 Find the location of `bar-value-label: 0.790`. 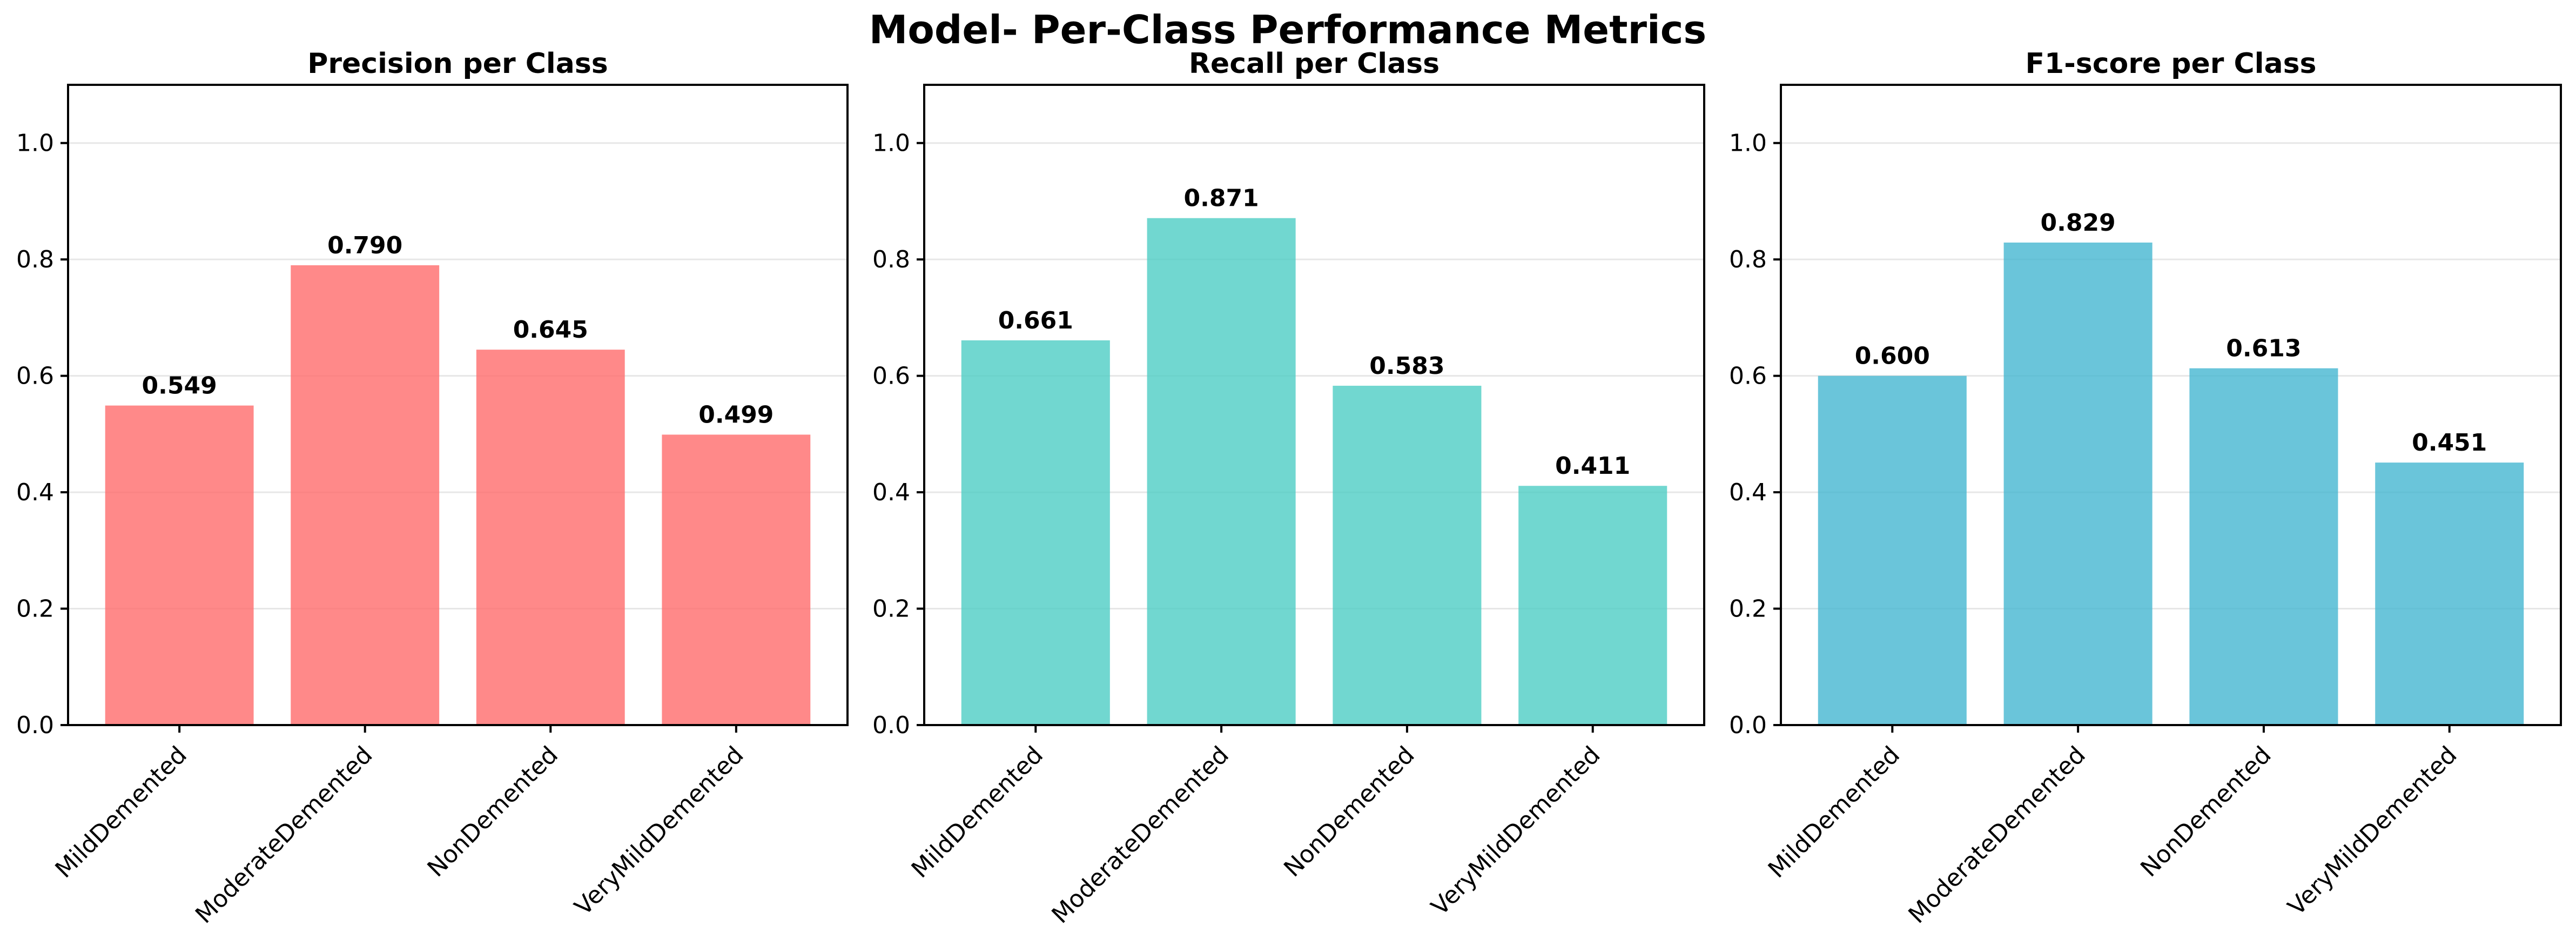

bar-value-label: 0.790 is located at coordinates (364, 245).